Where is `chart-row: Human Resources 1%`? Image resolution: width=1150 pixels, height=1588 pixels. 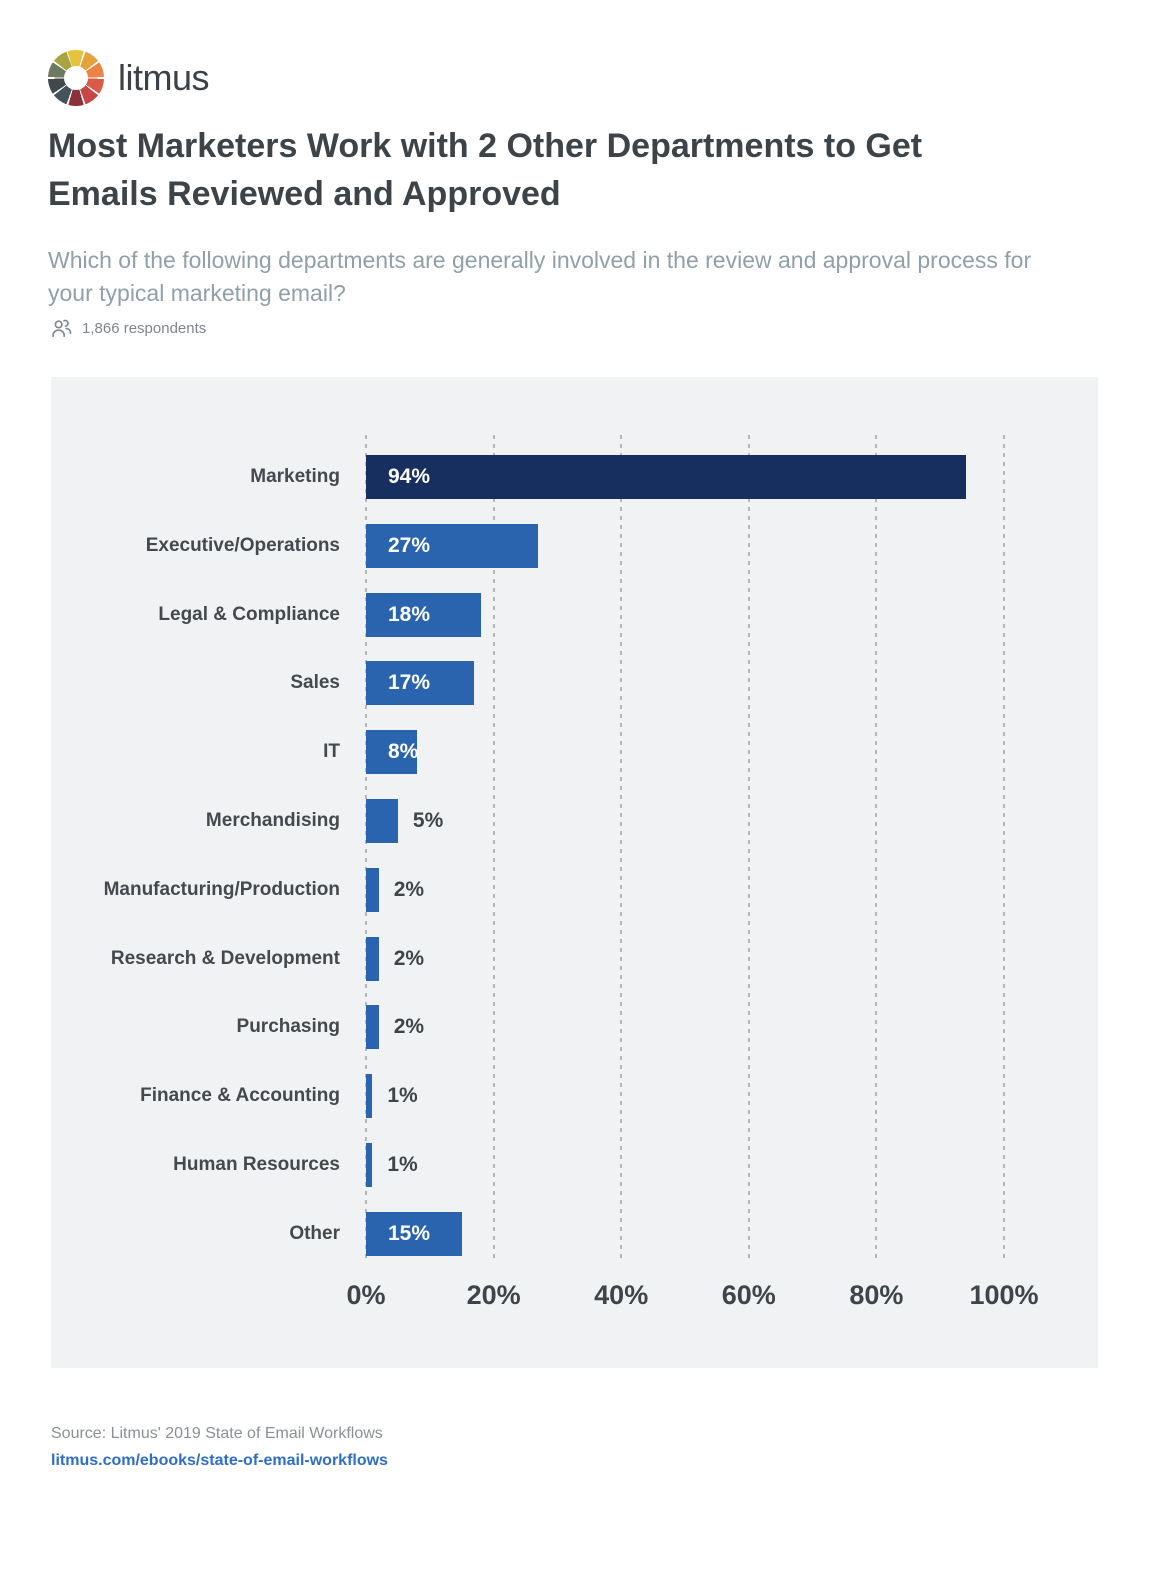 chart-row: Human Resources 1% is located at coordinates (574, 1165).